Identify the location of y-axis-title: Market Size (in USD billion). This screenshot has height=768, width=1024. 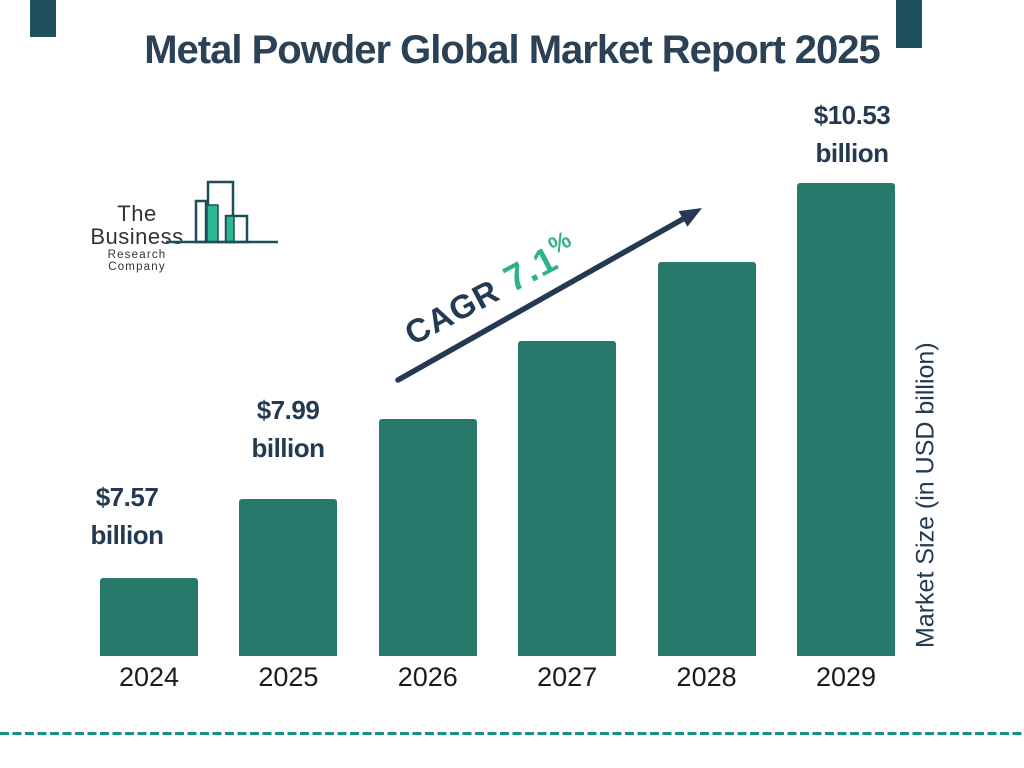
(925, 495).